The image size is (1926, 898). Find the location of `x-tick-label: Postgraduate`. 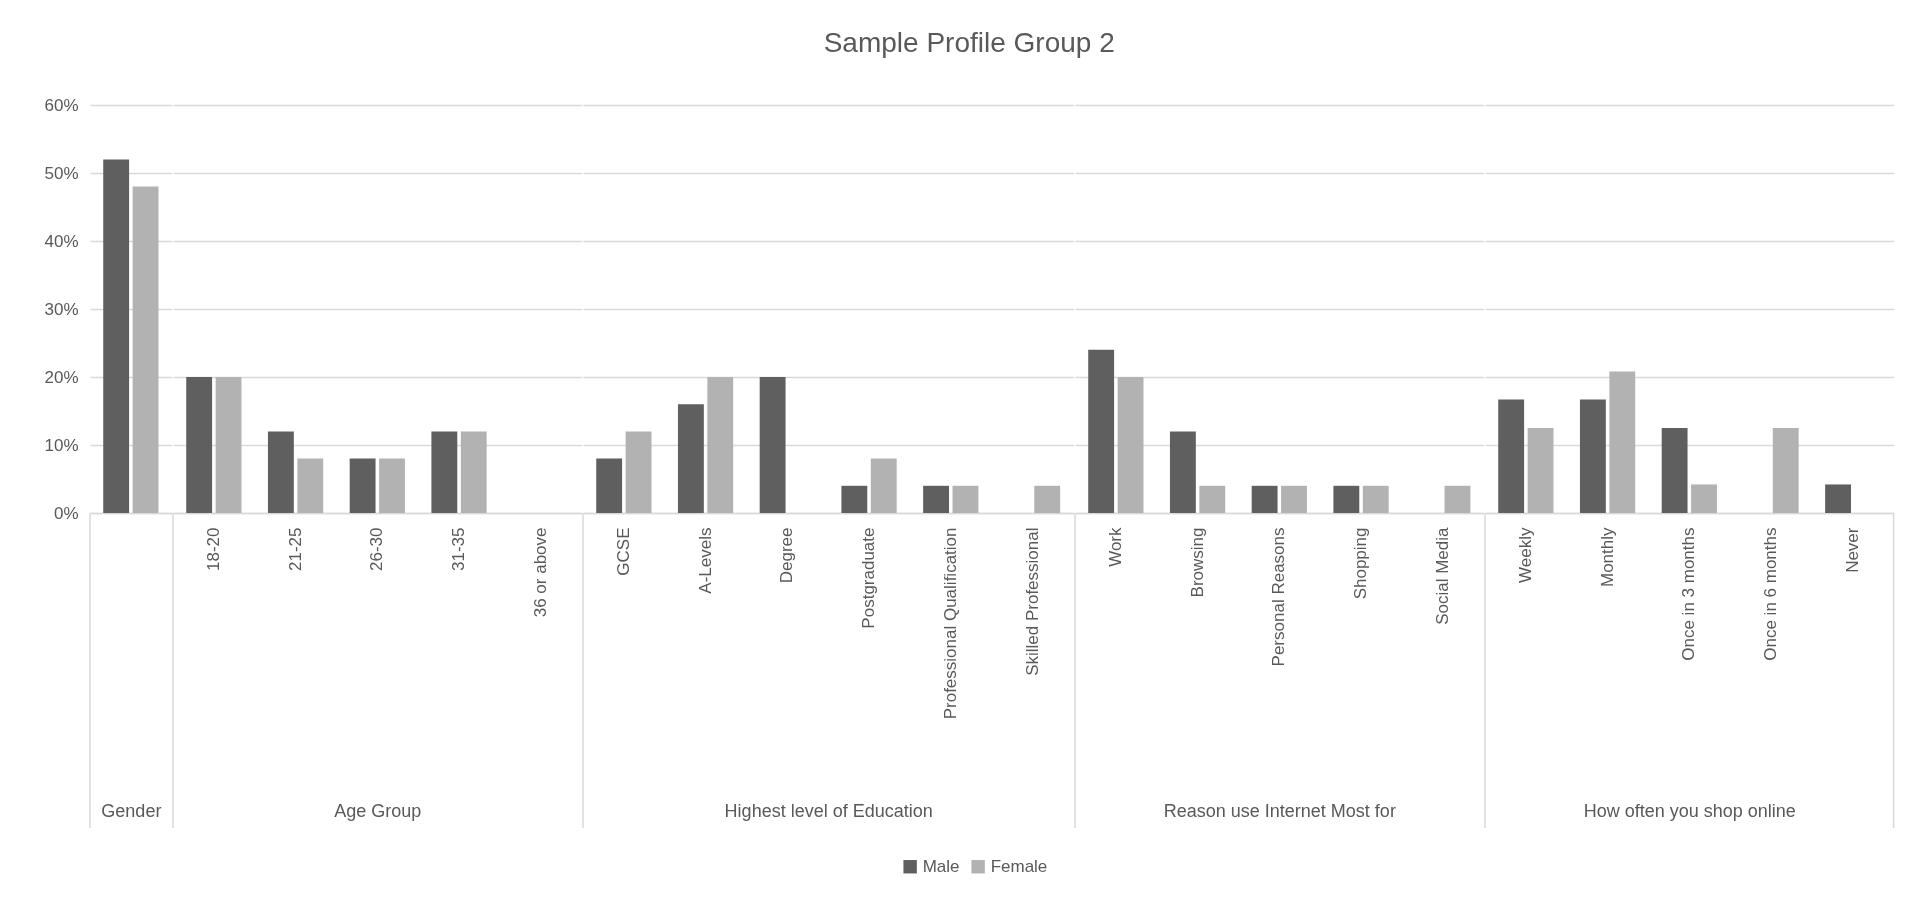

x-tick-label: Postgraduate is located at coordinates (869, 578).